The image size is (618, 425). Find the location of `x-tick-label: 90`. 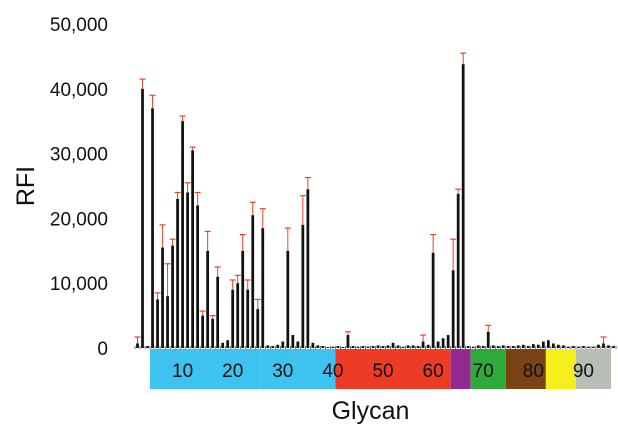

x-tick-label: 90 is located at coordinates (583, 371).